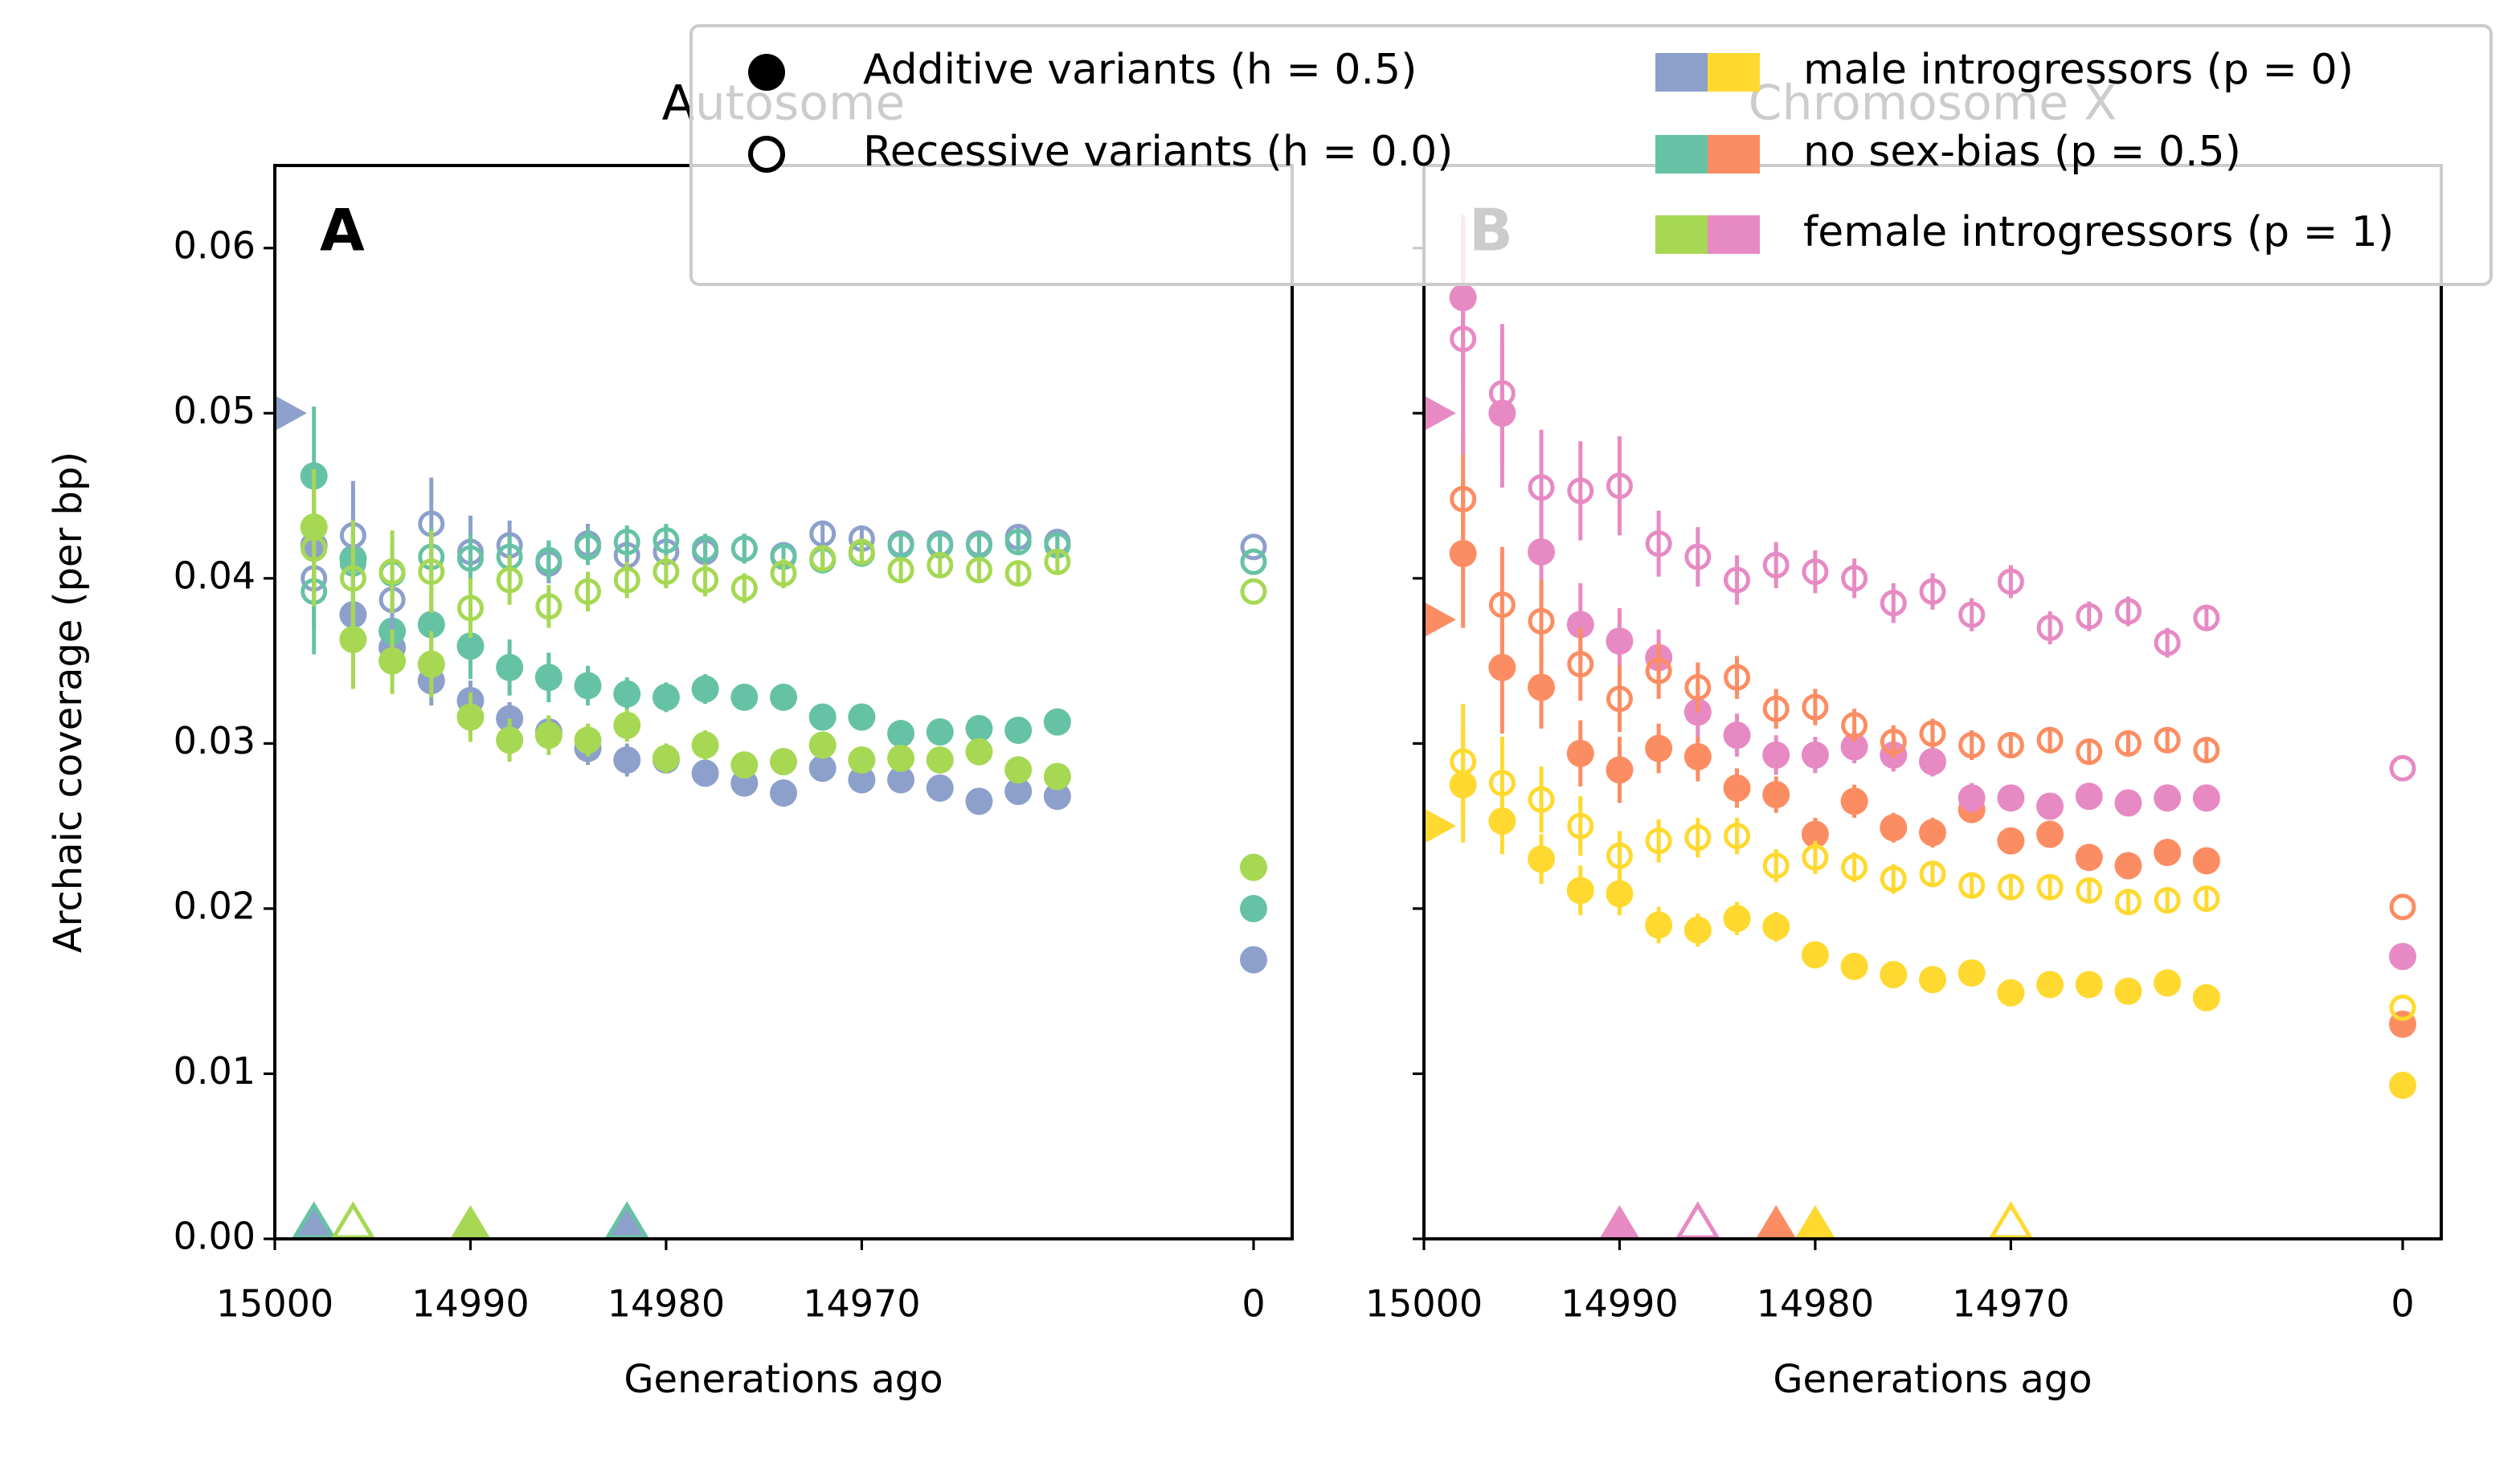 Image resolution: width=2520 pixels, height=1459 pixels. I want to click on y-tick-label: 0.05, so click(215, 410).